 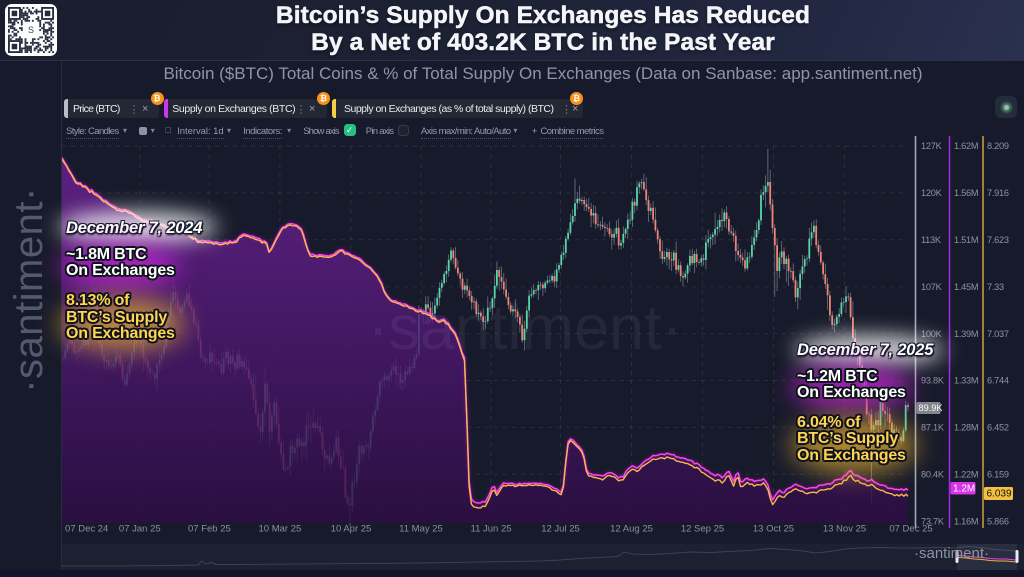 What do you see at coordinates (998, 381) in the screenshot?
I see `svg-text: 6.744` at bounding box center [998, 381].